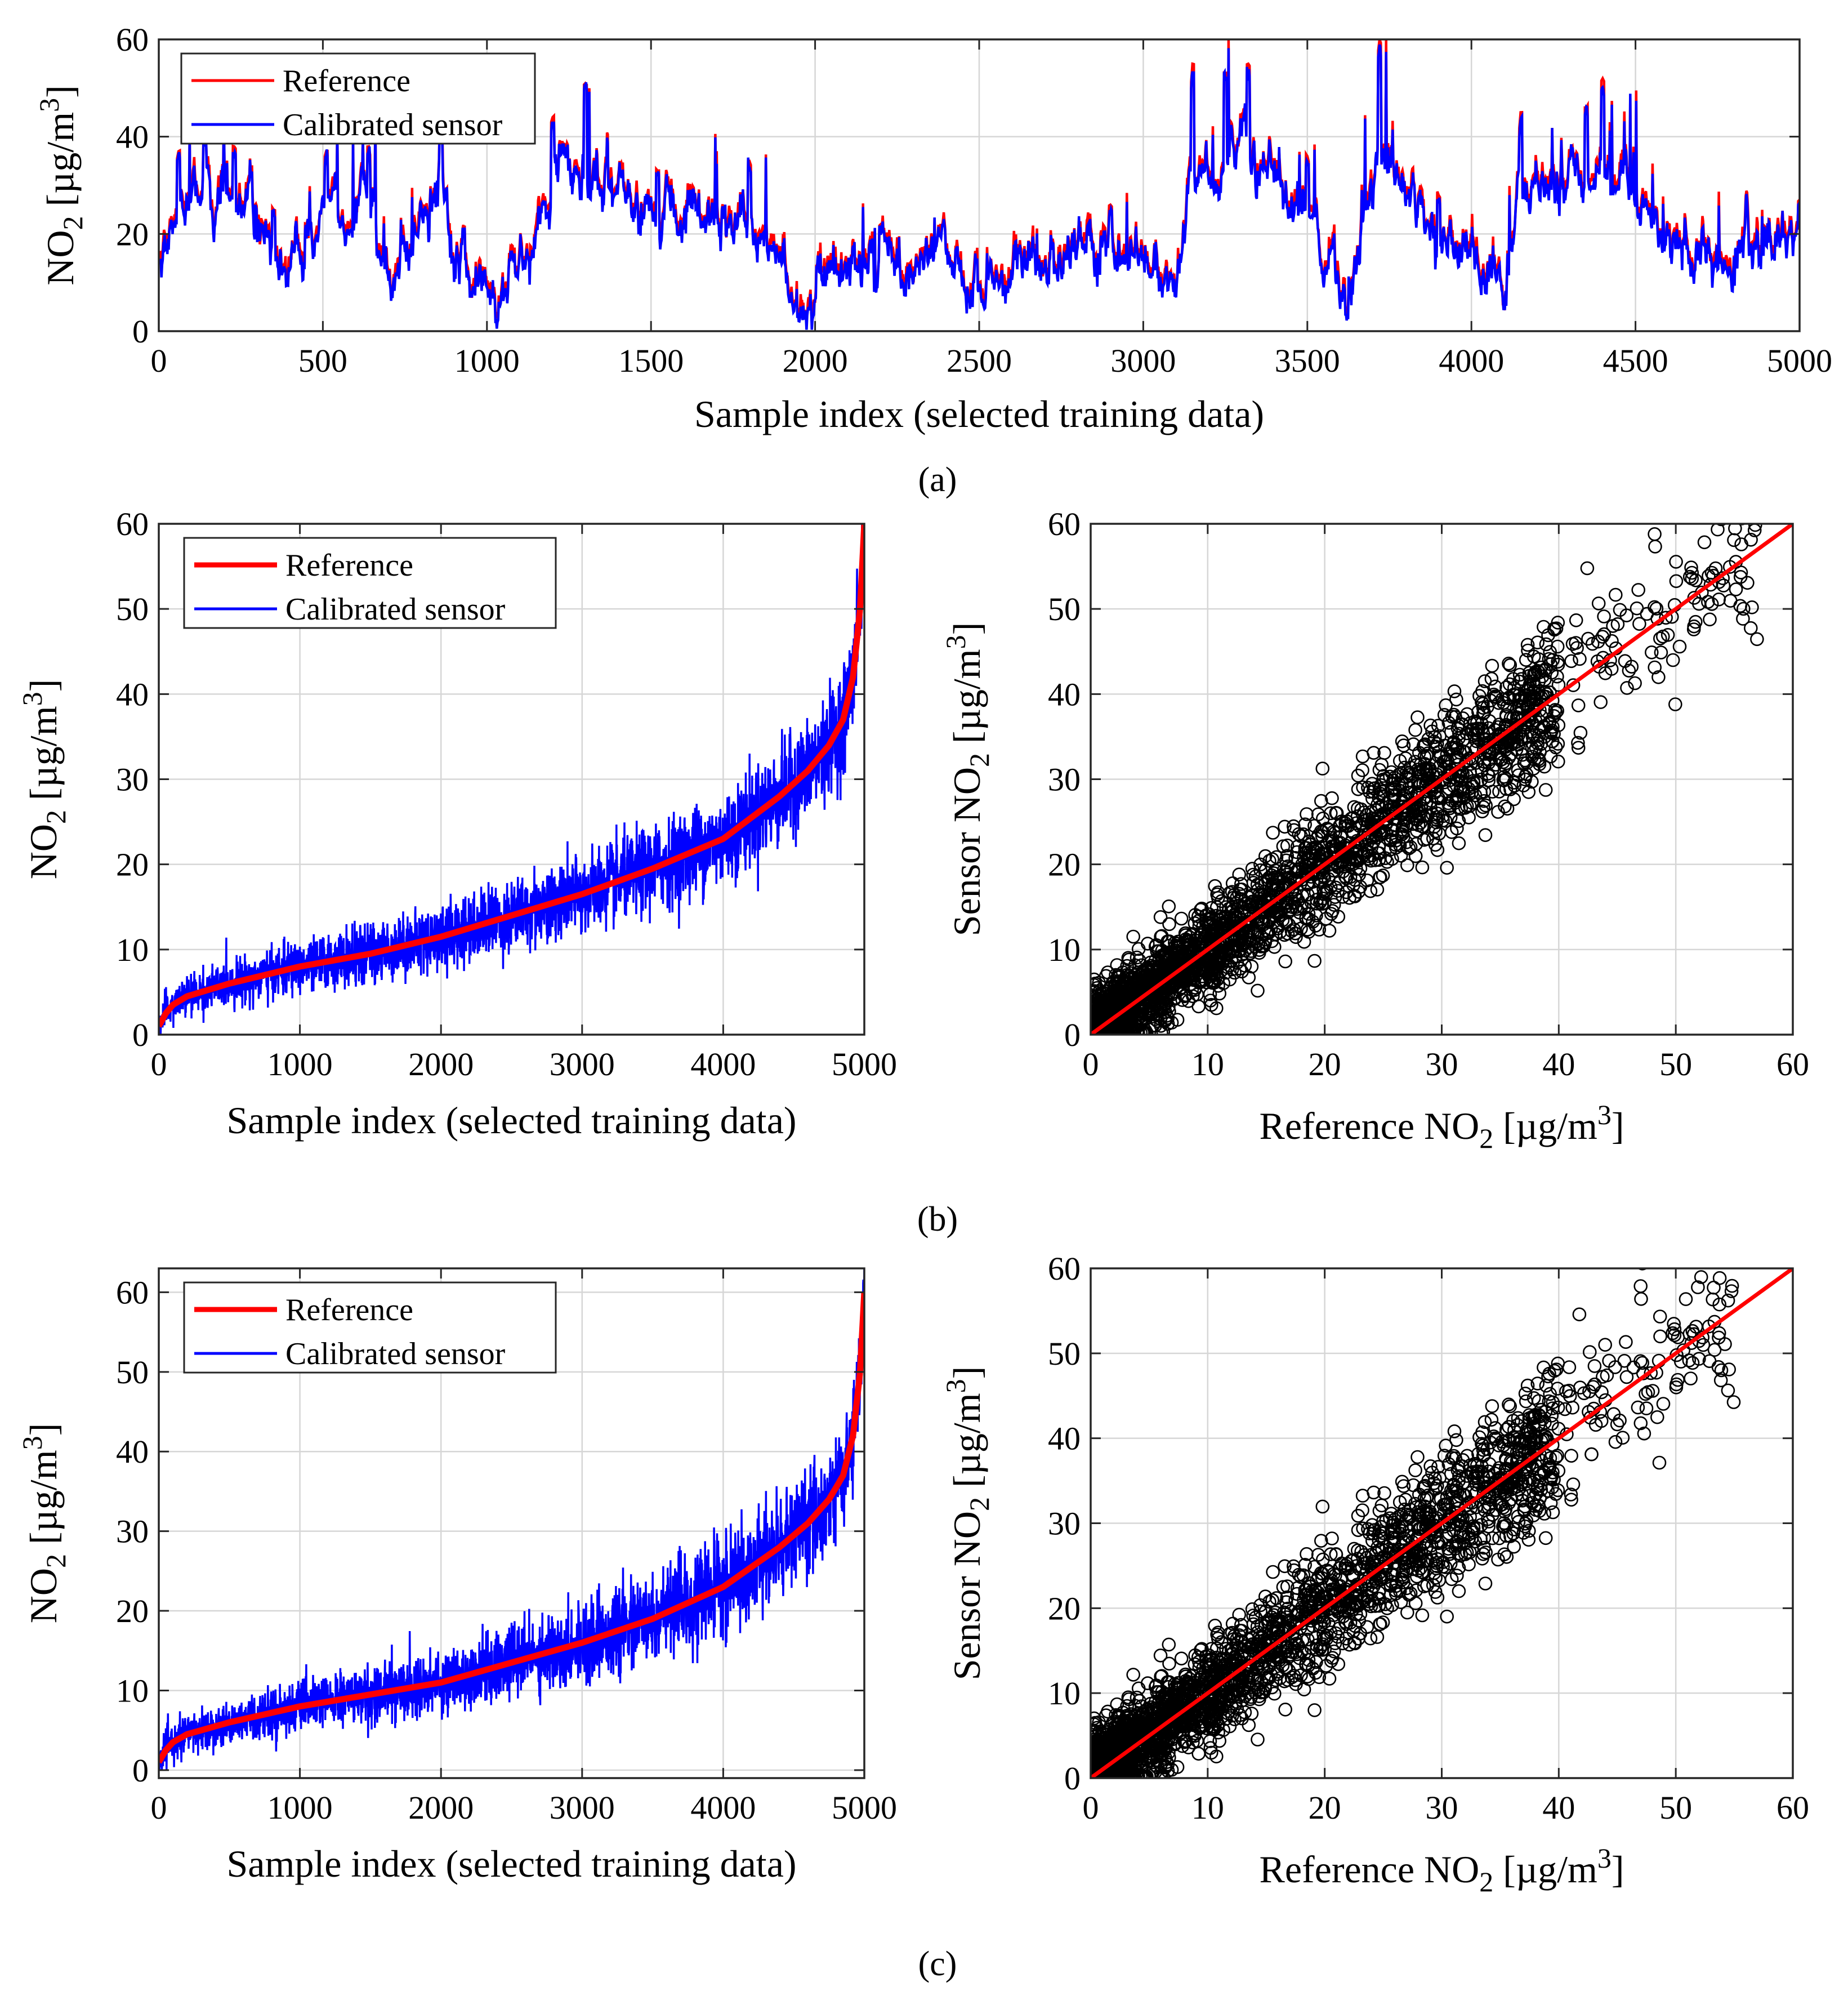 This screenshot has height=2000, width=1848. I want to click on x-tick-label: 1000, so click(300, 1807).